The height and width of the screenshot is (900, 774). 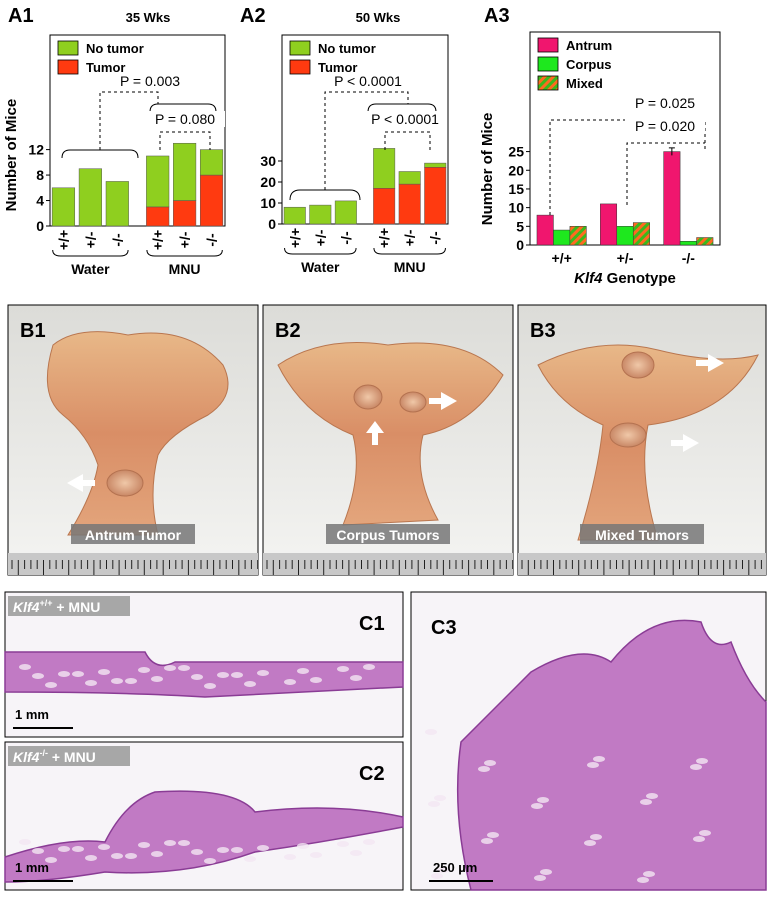 What do you see at coordinates (204, 674) in the screenshot?
I see `tissue-section` at bounding box center [204, 674].